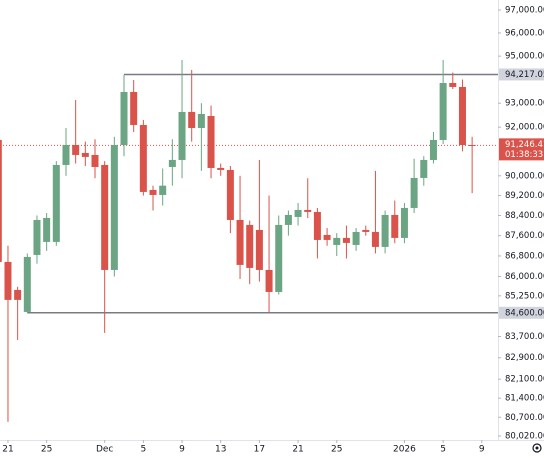 The height and width of the screenshot is (456, 544). Describe the element at coordinates (524, 399) in the screenshot. I see `y-tick-label: 81,400.00` at that location.